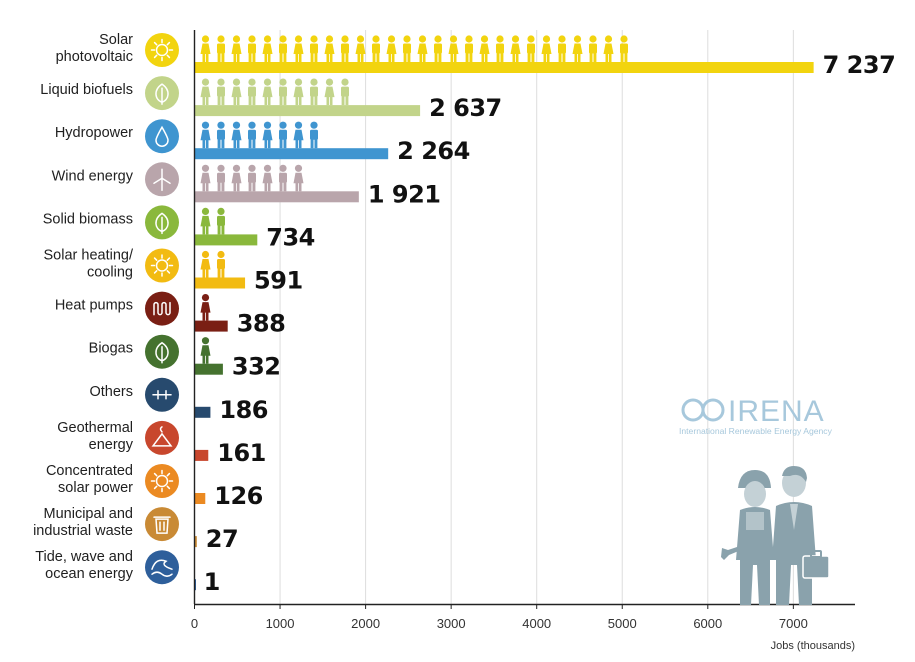 The width and height of the screenshot is (915, 662). What do you see at coordinates (116, 40) in the screenshot?
I see `category-label: Solar` at bounding box center [116, 40].